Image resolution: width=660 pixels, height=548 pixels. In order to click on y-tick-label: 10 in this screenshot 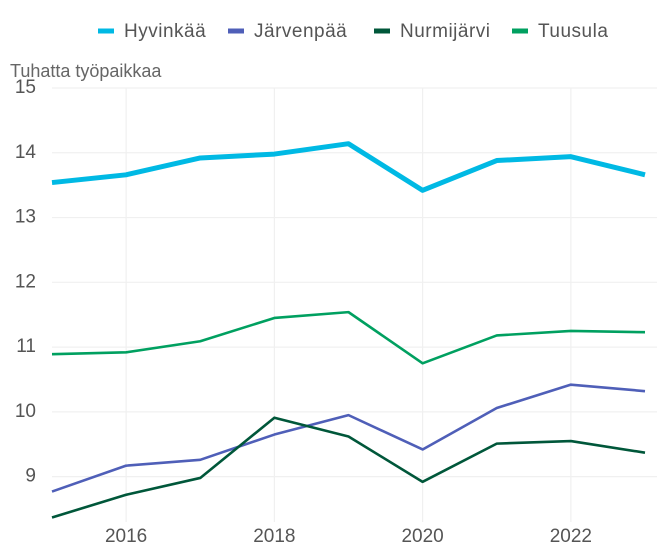, I will do `click(25, 411)`.